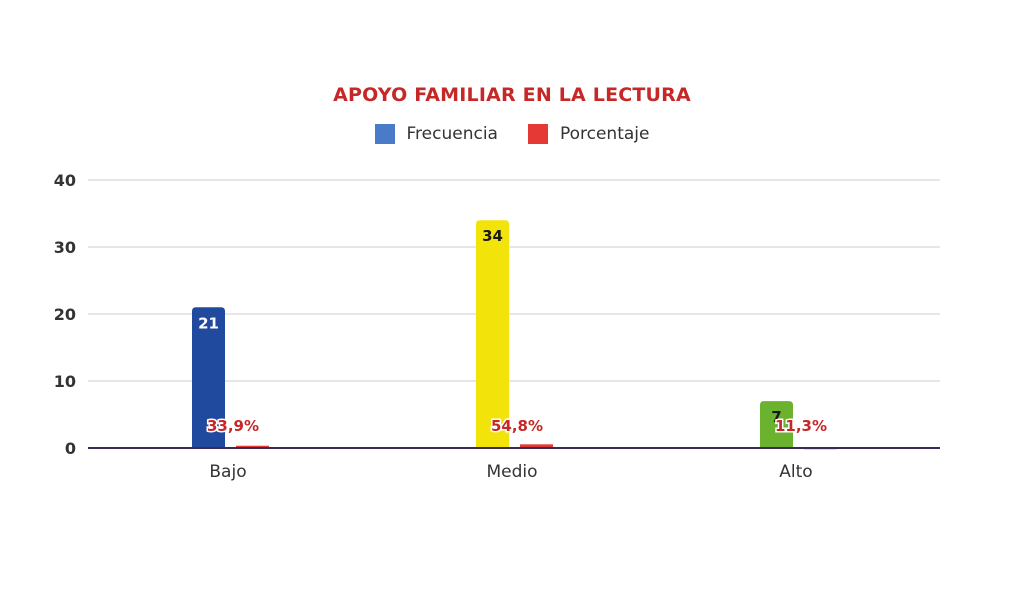  What do you see at coordinates (65, 381) in the screenshot?
I see `y-tick-label: 10` at bounding box center [65, 381].